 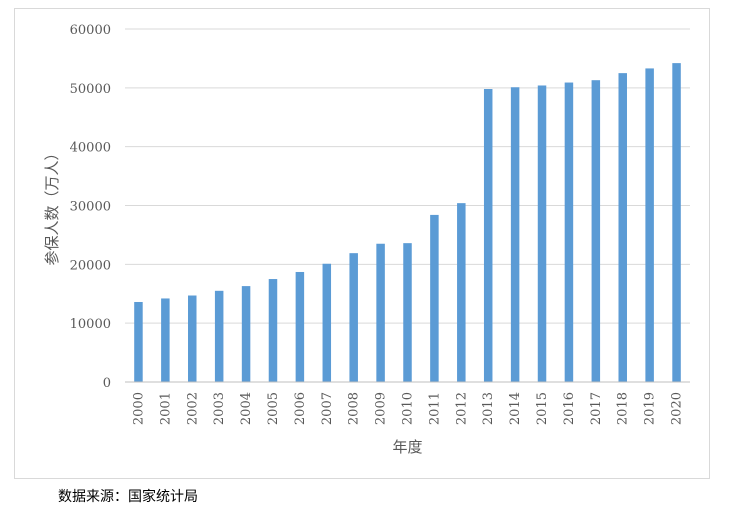 What do you see at coordinates (676, 223) in the screenshot?
I see `bar-2020` at bounding box center [676, 223].